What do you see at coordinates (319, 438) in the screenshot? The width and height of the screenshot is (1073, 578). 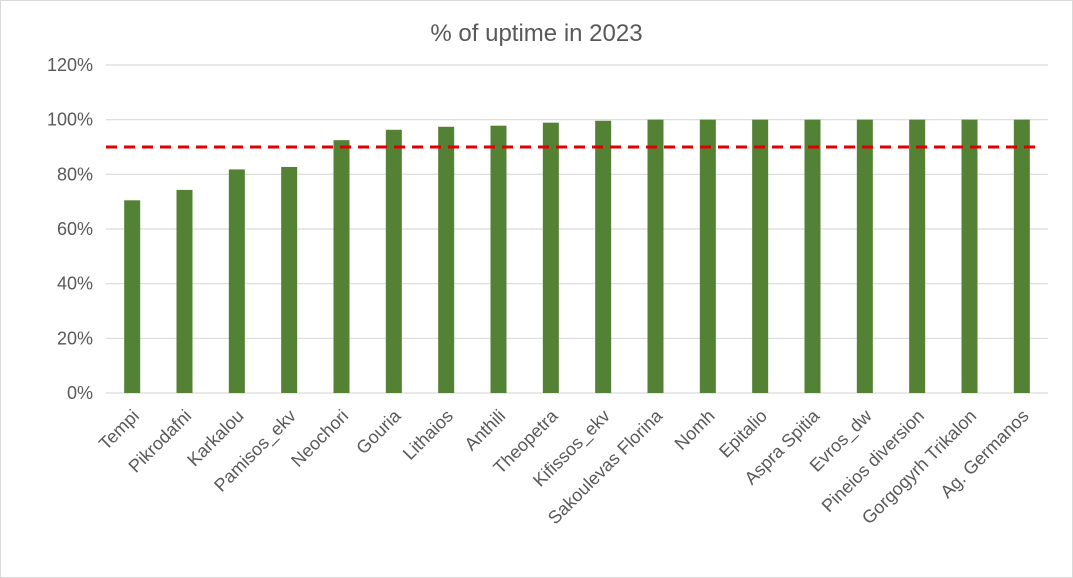 I see `x-tick-label: Neochori` at bounding box center [319, 438].